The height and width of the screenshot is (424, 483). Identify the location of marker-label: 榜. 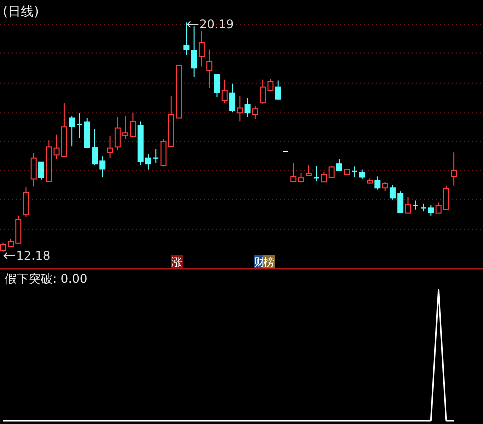
(269, 262).